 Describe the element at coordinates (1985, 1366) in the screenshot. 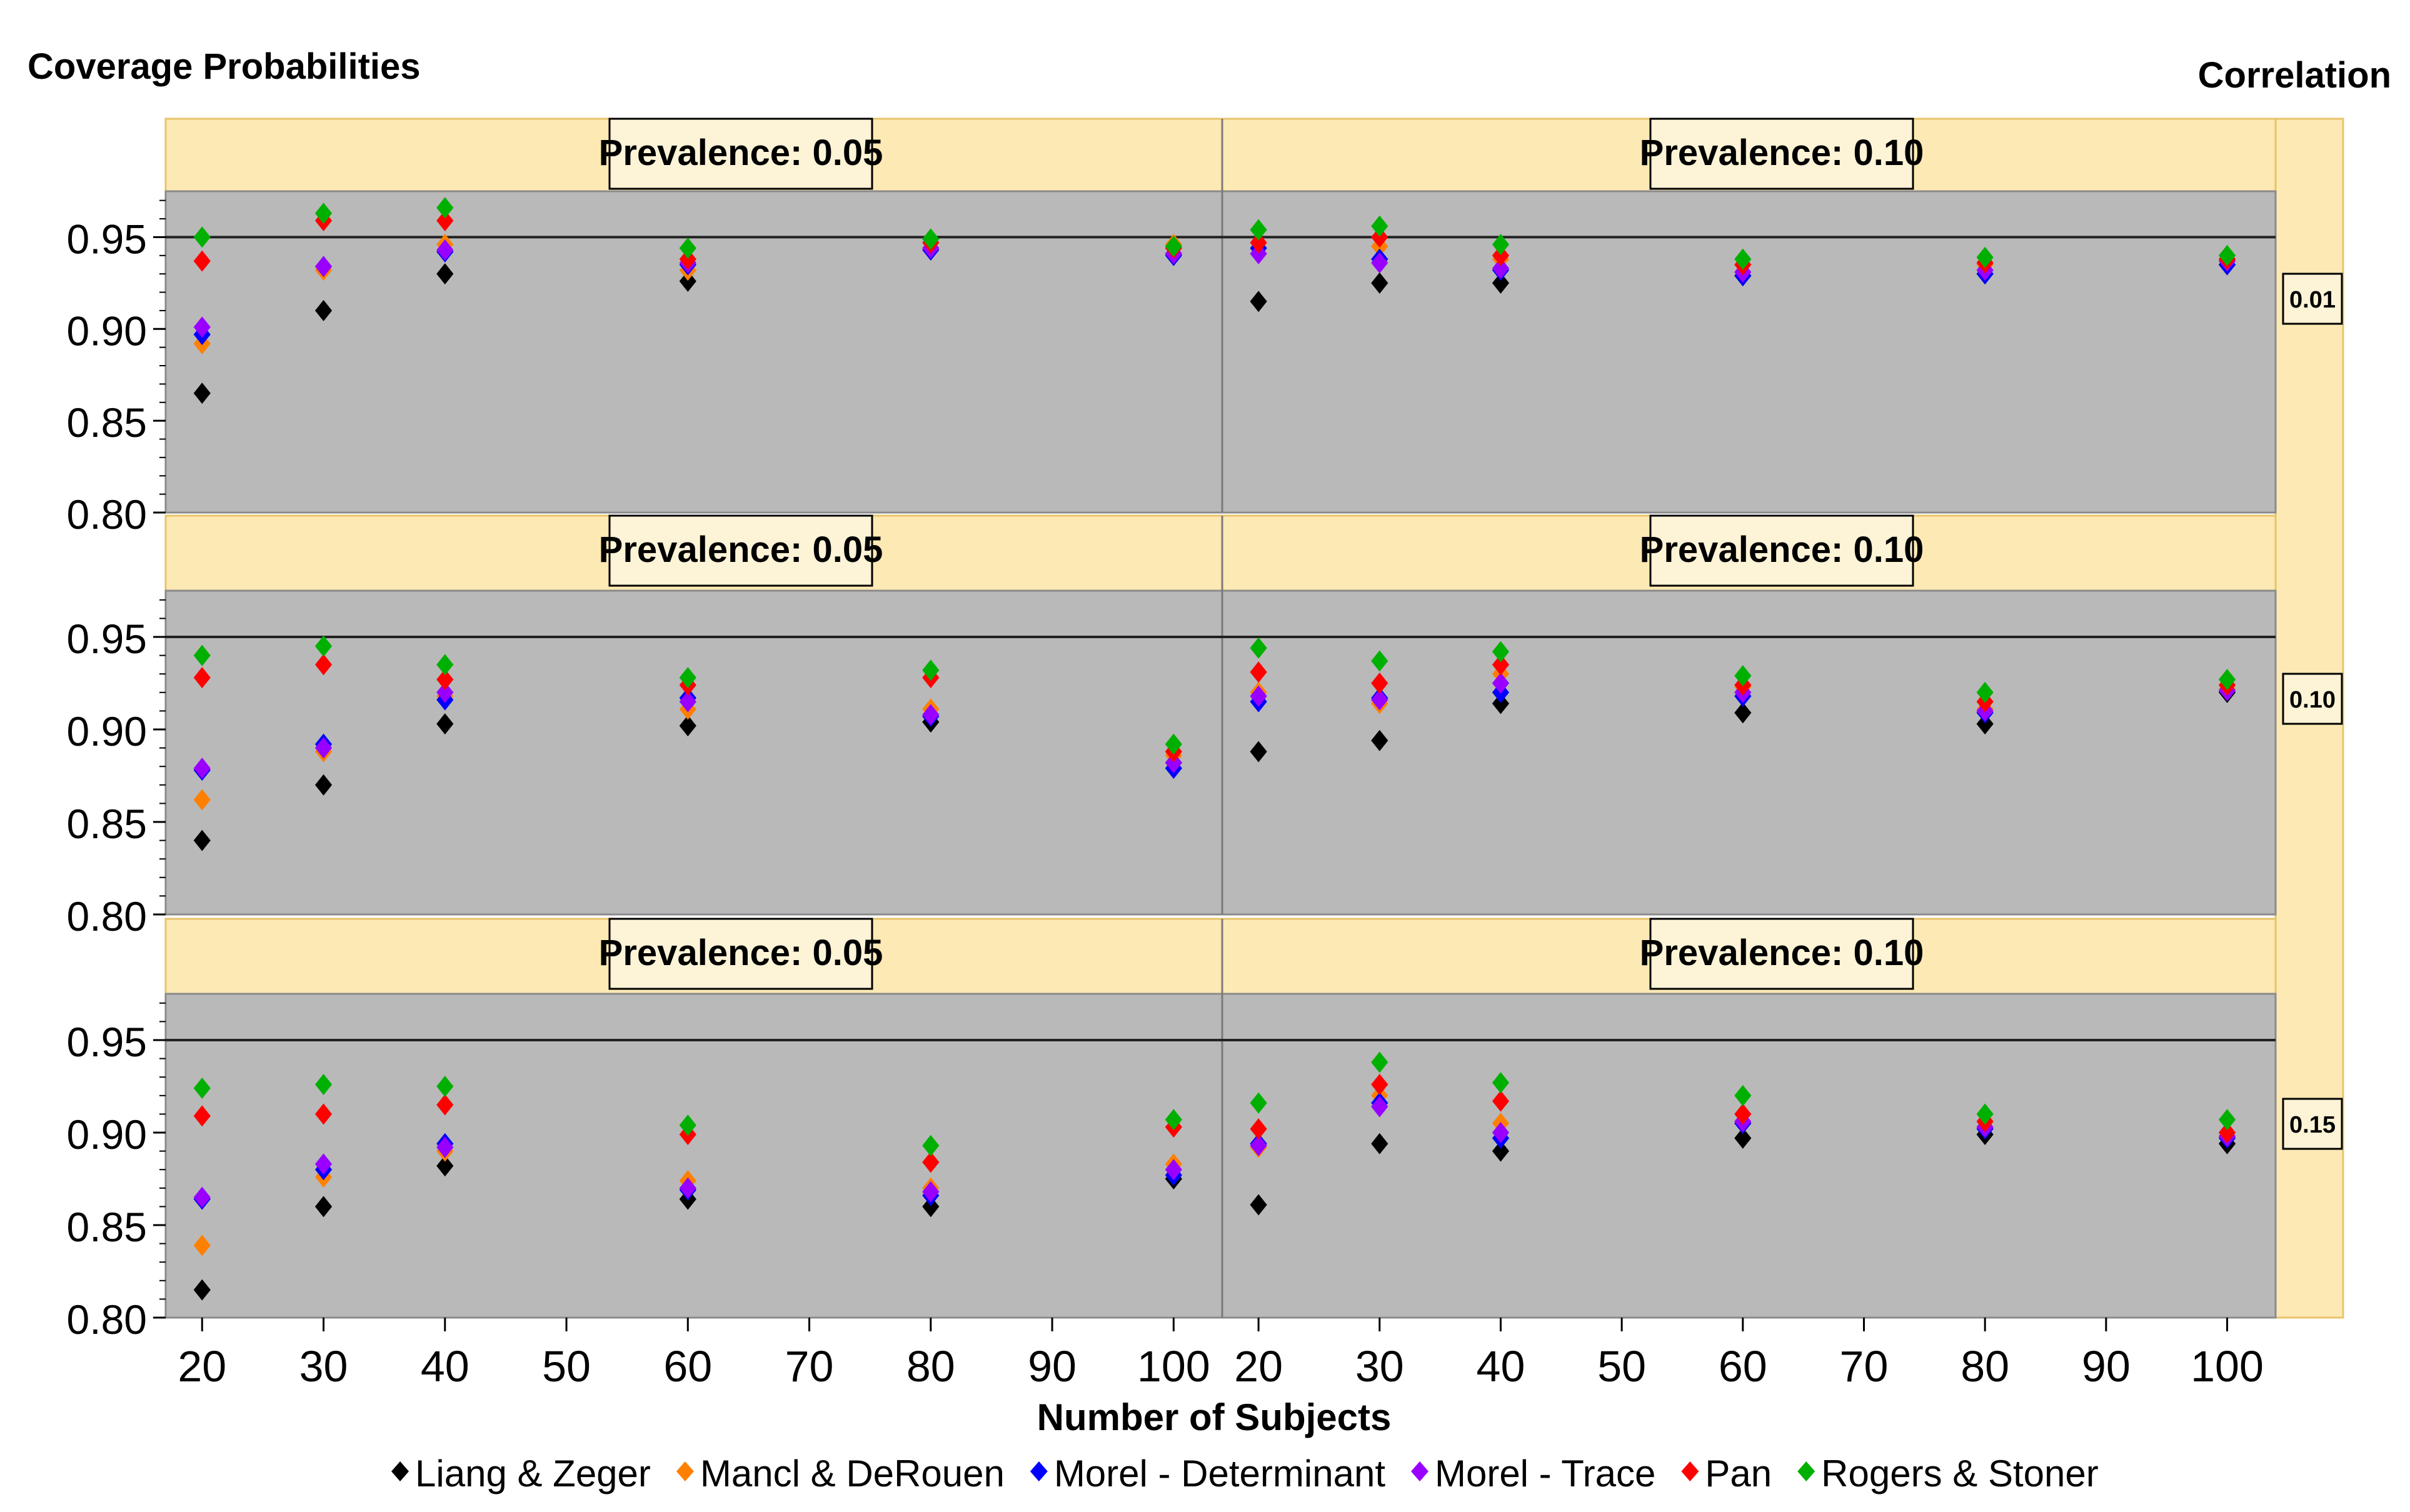

I see `x-tick-label: 80` at that location.